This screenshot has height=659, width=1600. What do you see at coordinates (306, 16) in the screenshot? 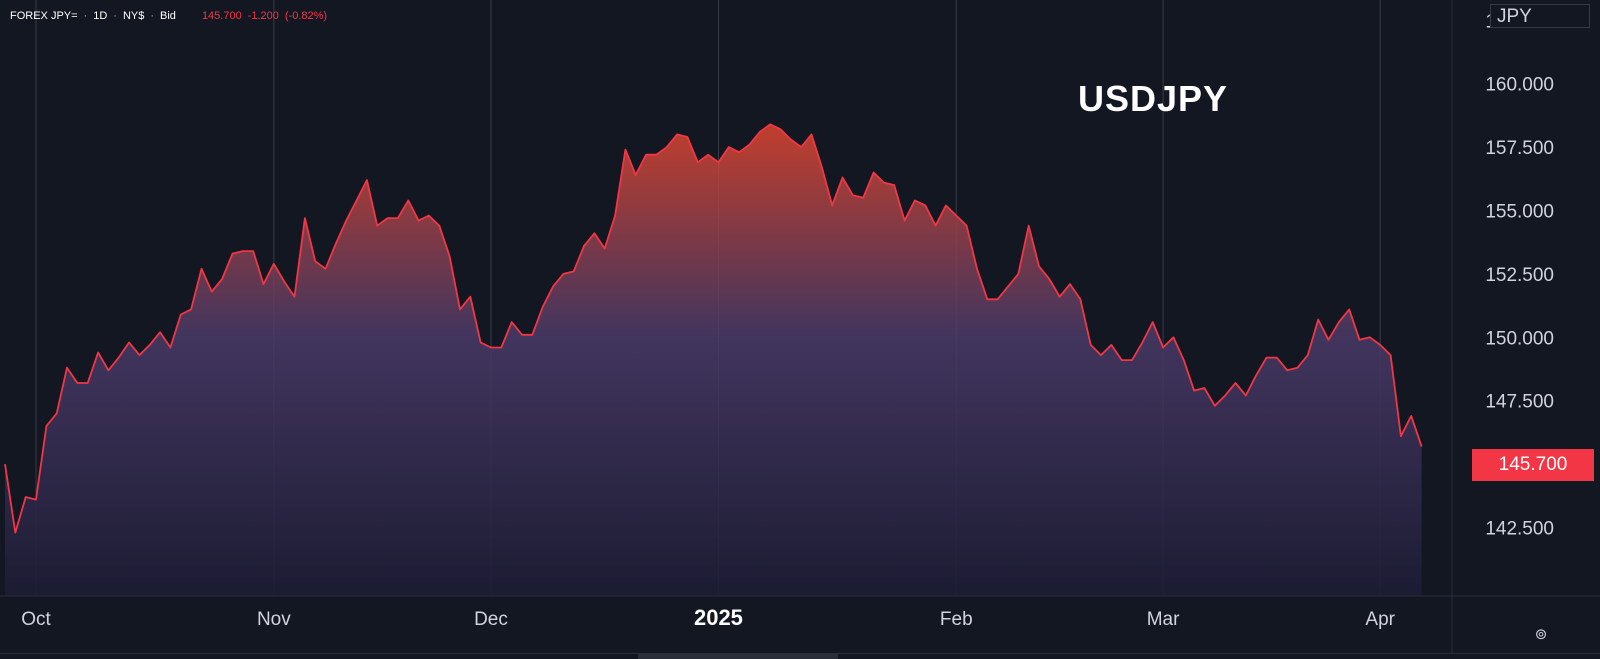
I see `legend-change-percent: (-0.82%)` at bounding box center [306, 16].